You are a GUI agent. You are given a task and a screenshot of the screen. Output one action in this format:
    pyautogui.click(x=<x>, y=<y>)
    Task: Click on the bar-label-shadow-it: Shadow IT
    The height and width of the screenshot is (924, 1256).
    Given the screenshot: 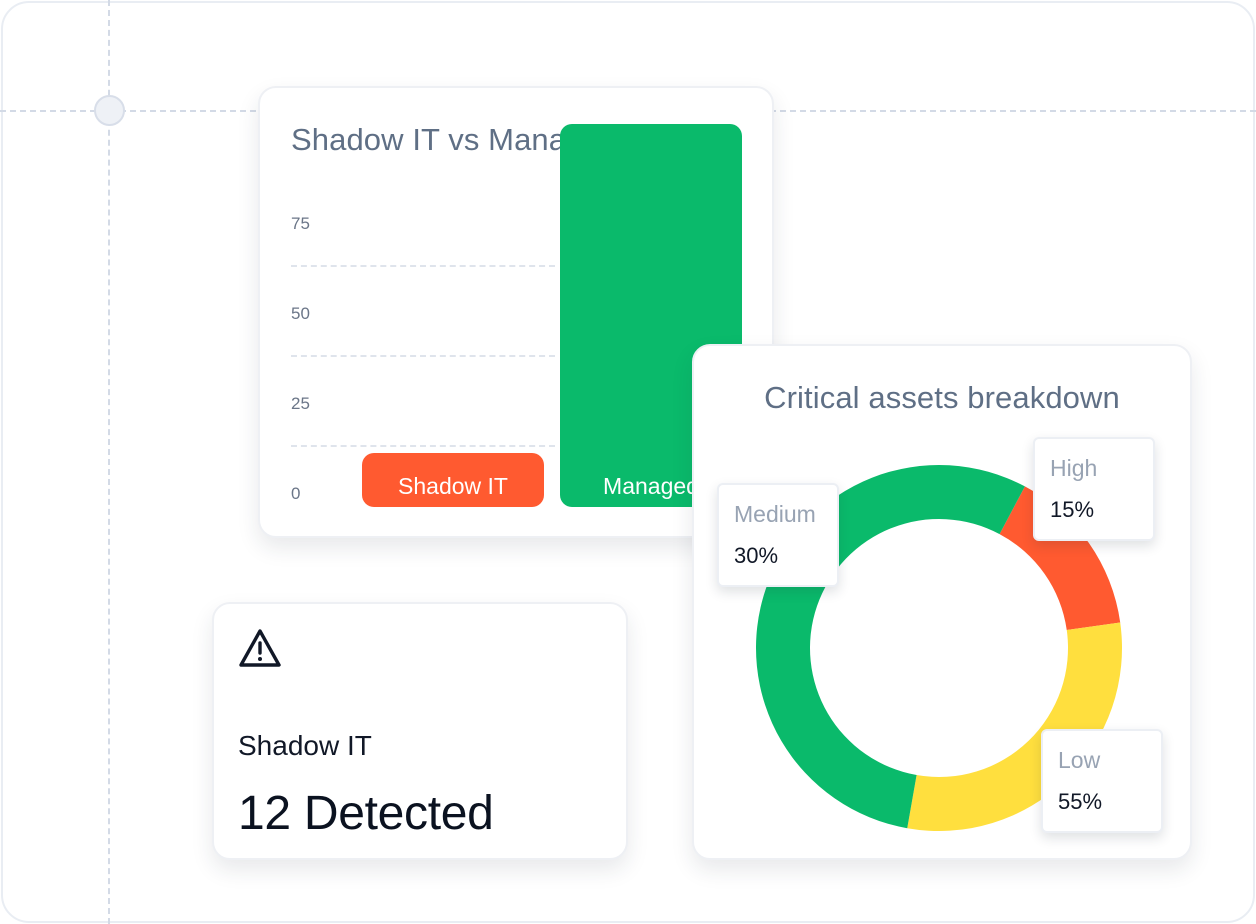 What is the action you would take?
    pyautogui.click(x=453, y=486)
    